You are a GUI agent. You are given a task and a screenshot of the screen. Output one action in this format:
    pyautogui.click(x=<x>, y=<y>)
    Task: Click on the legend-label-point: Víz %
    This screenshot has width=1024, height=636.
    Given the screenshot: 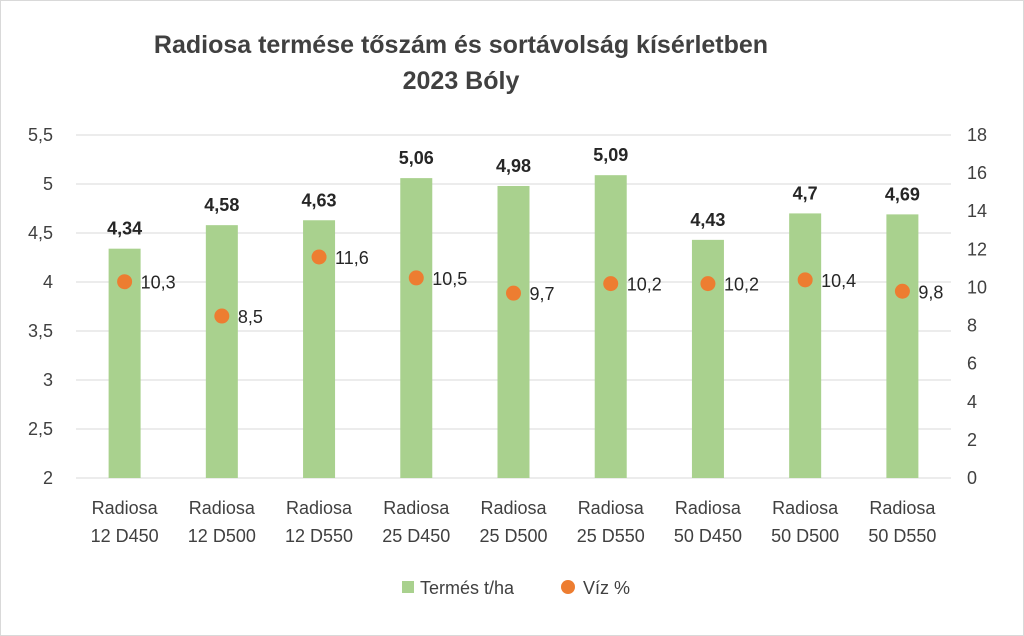 What is the action you would take?
    pyautogui.click(x=606, y=588)
    